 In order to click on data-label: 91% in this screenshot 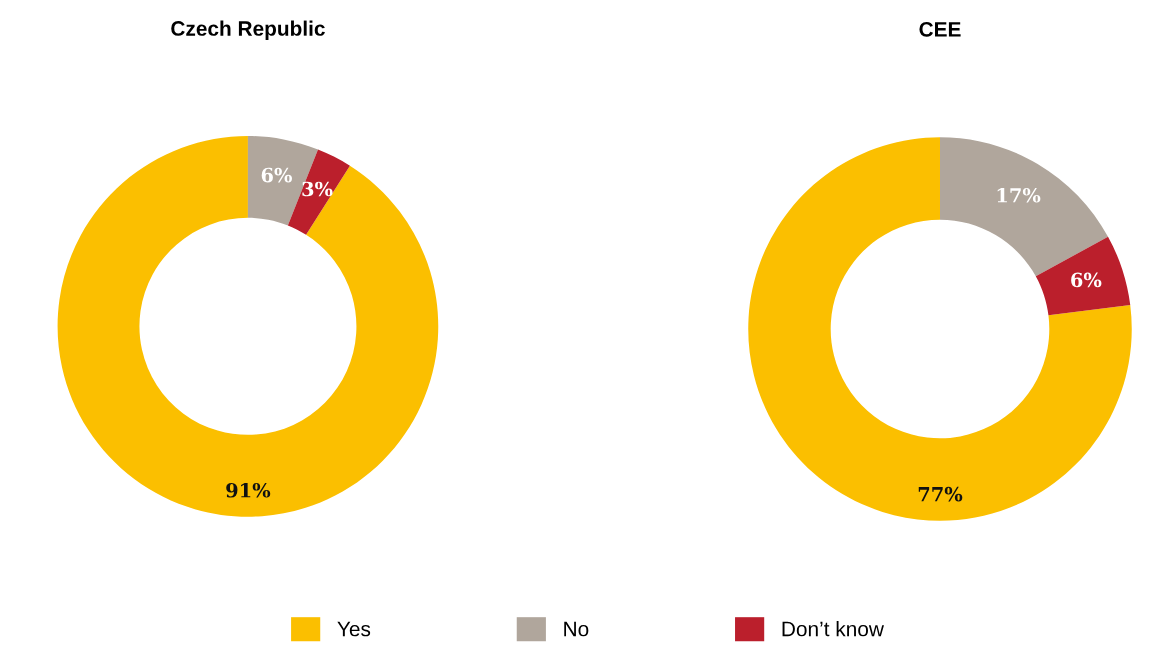, I will do `click(248, 490)`.